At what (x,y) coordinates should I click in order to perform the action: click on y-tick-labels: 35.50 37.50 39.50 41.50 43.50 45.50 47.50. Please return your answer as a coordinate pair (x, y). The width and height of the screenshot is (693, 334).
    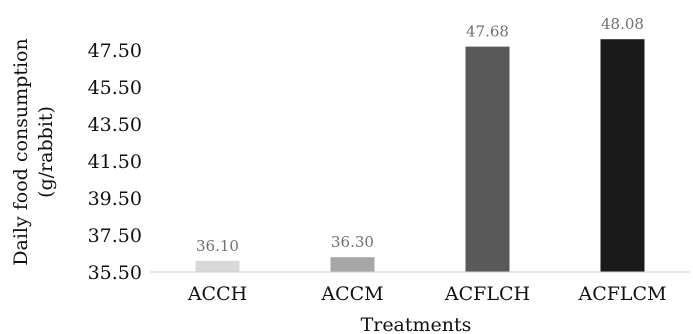
    Looking at the image, I should click on (115, 162).